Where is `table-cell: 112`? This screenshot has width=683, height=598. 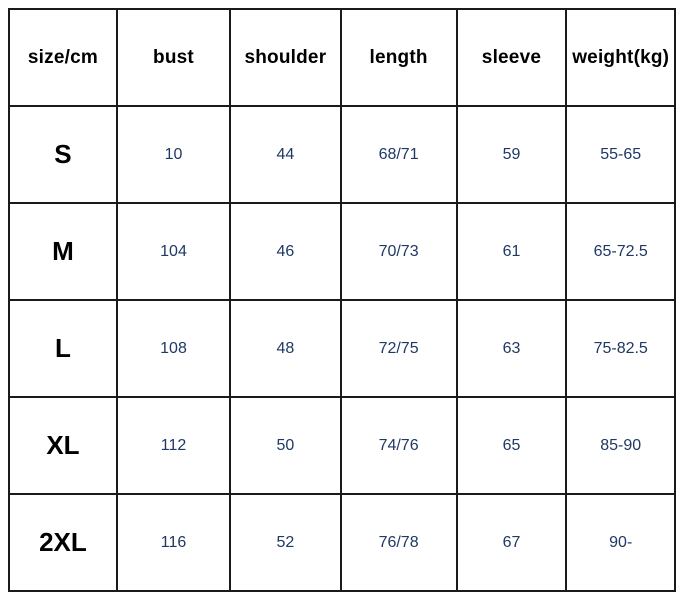 table-cell: 112 is located at coordinates (173, 445).